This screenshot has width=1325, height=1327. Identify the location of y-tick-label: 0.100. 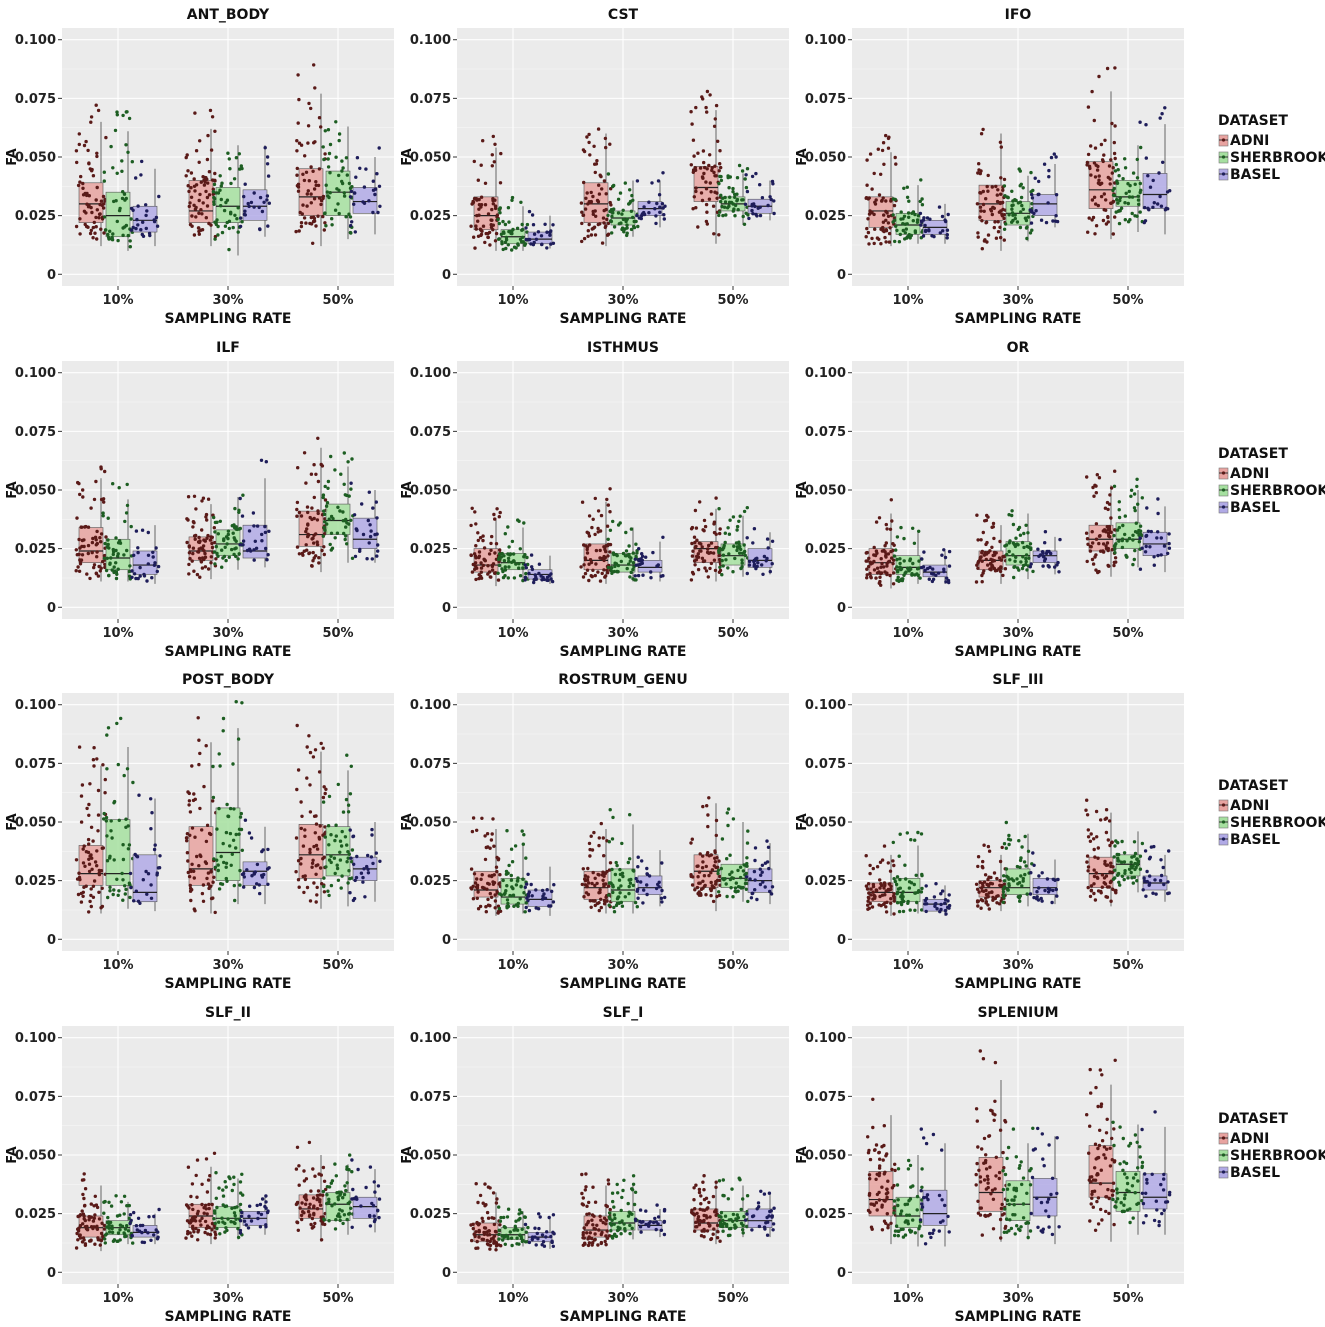
(430, 373).